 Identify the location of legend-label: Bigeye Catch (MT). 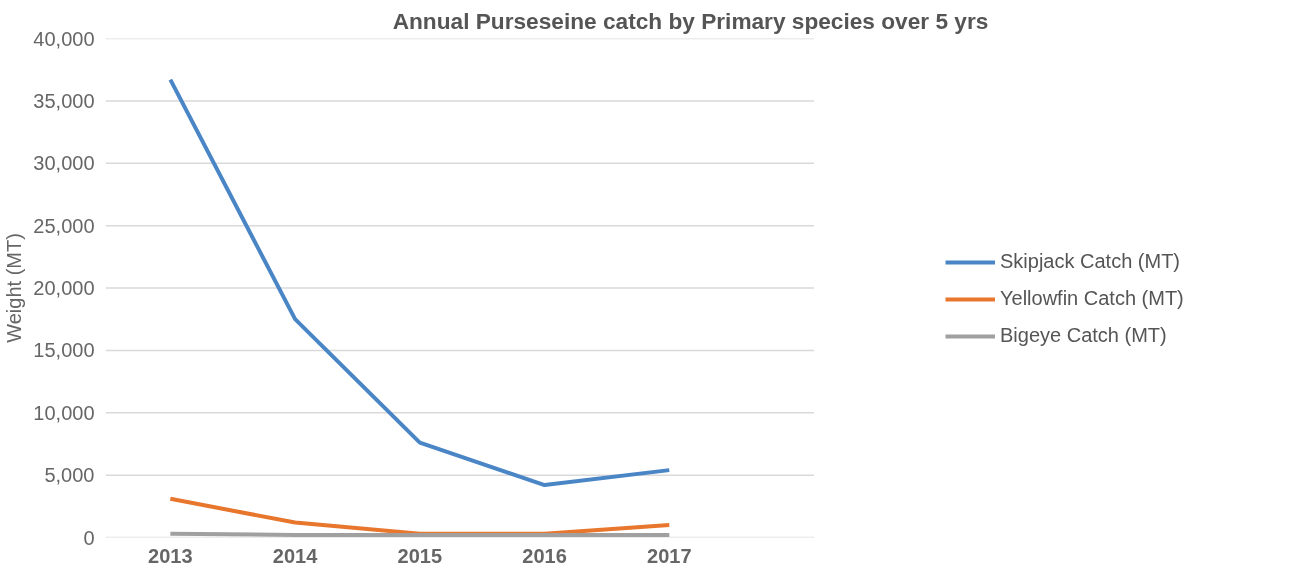
(1083, 335).